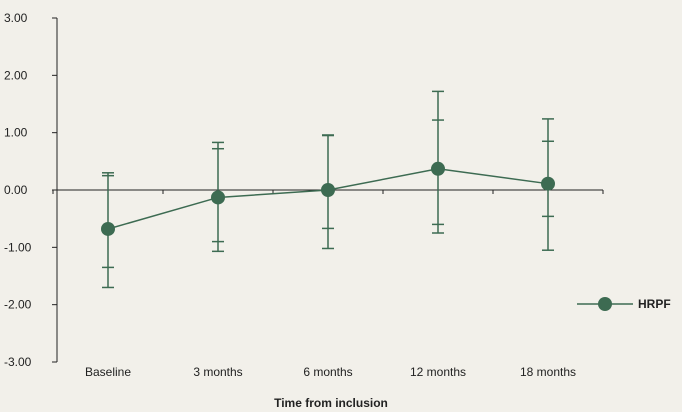  I want to click on x-axis-title: Time from inclusion, so click(331, 403).